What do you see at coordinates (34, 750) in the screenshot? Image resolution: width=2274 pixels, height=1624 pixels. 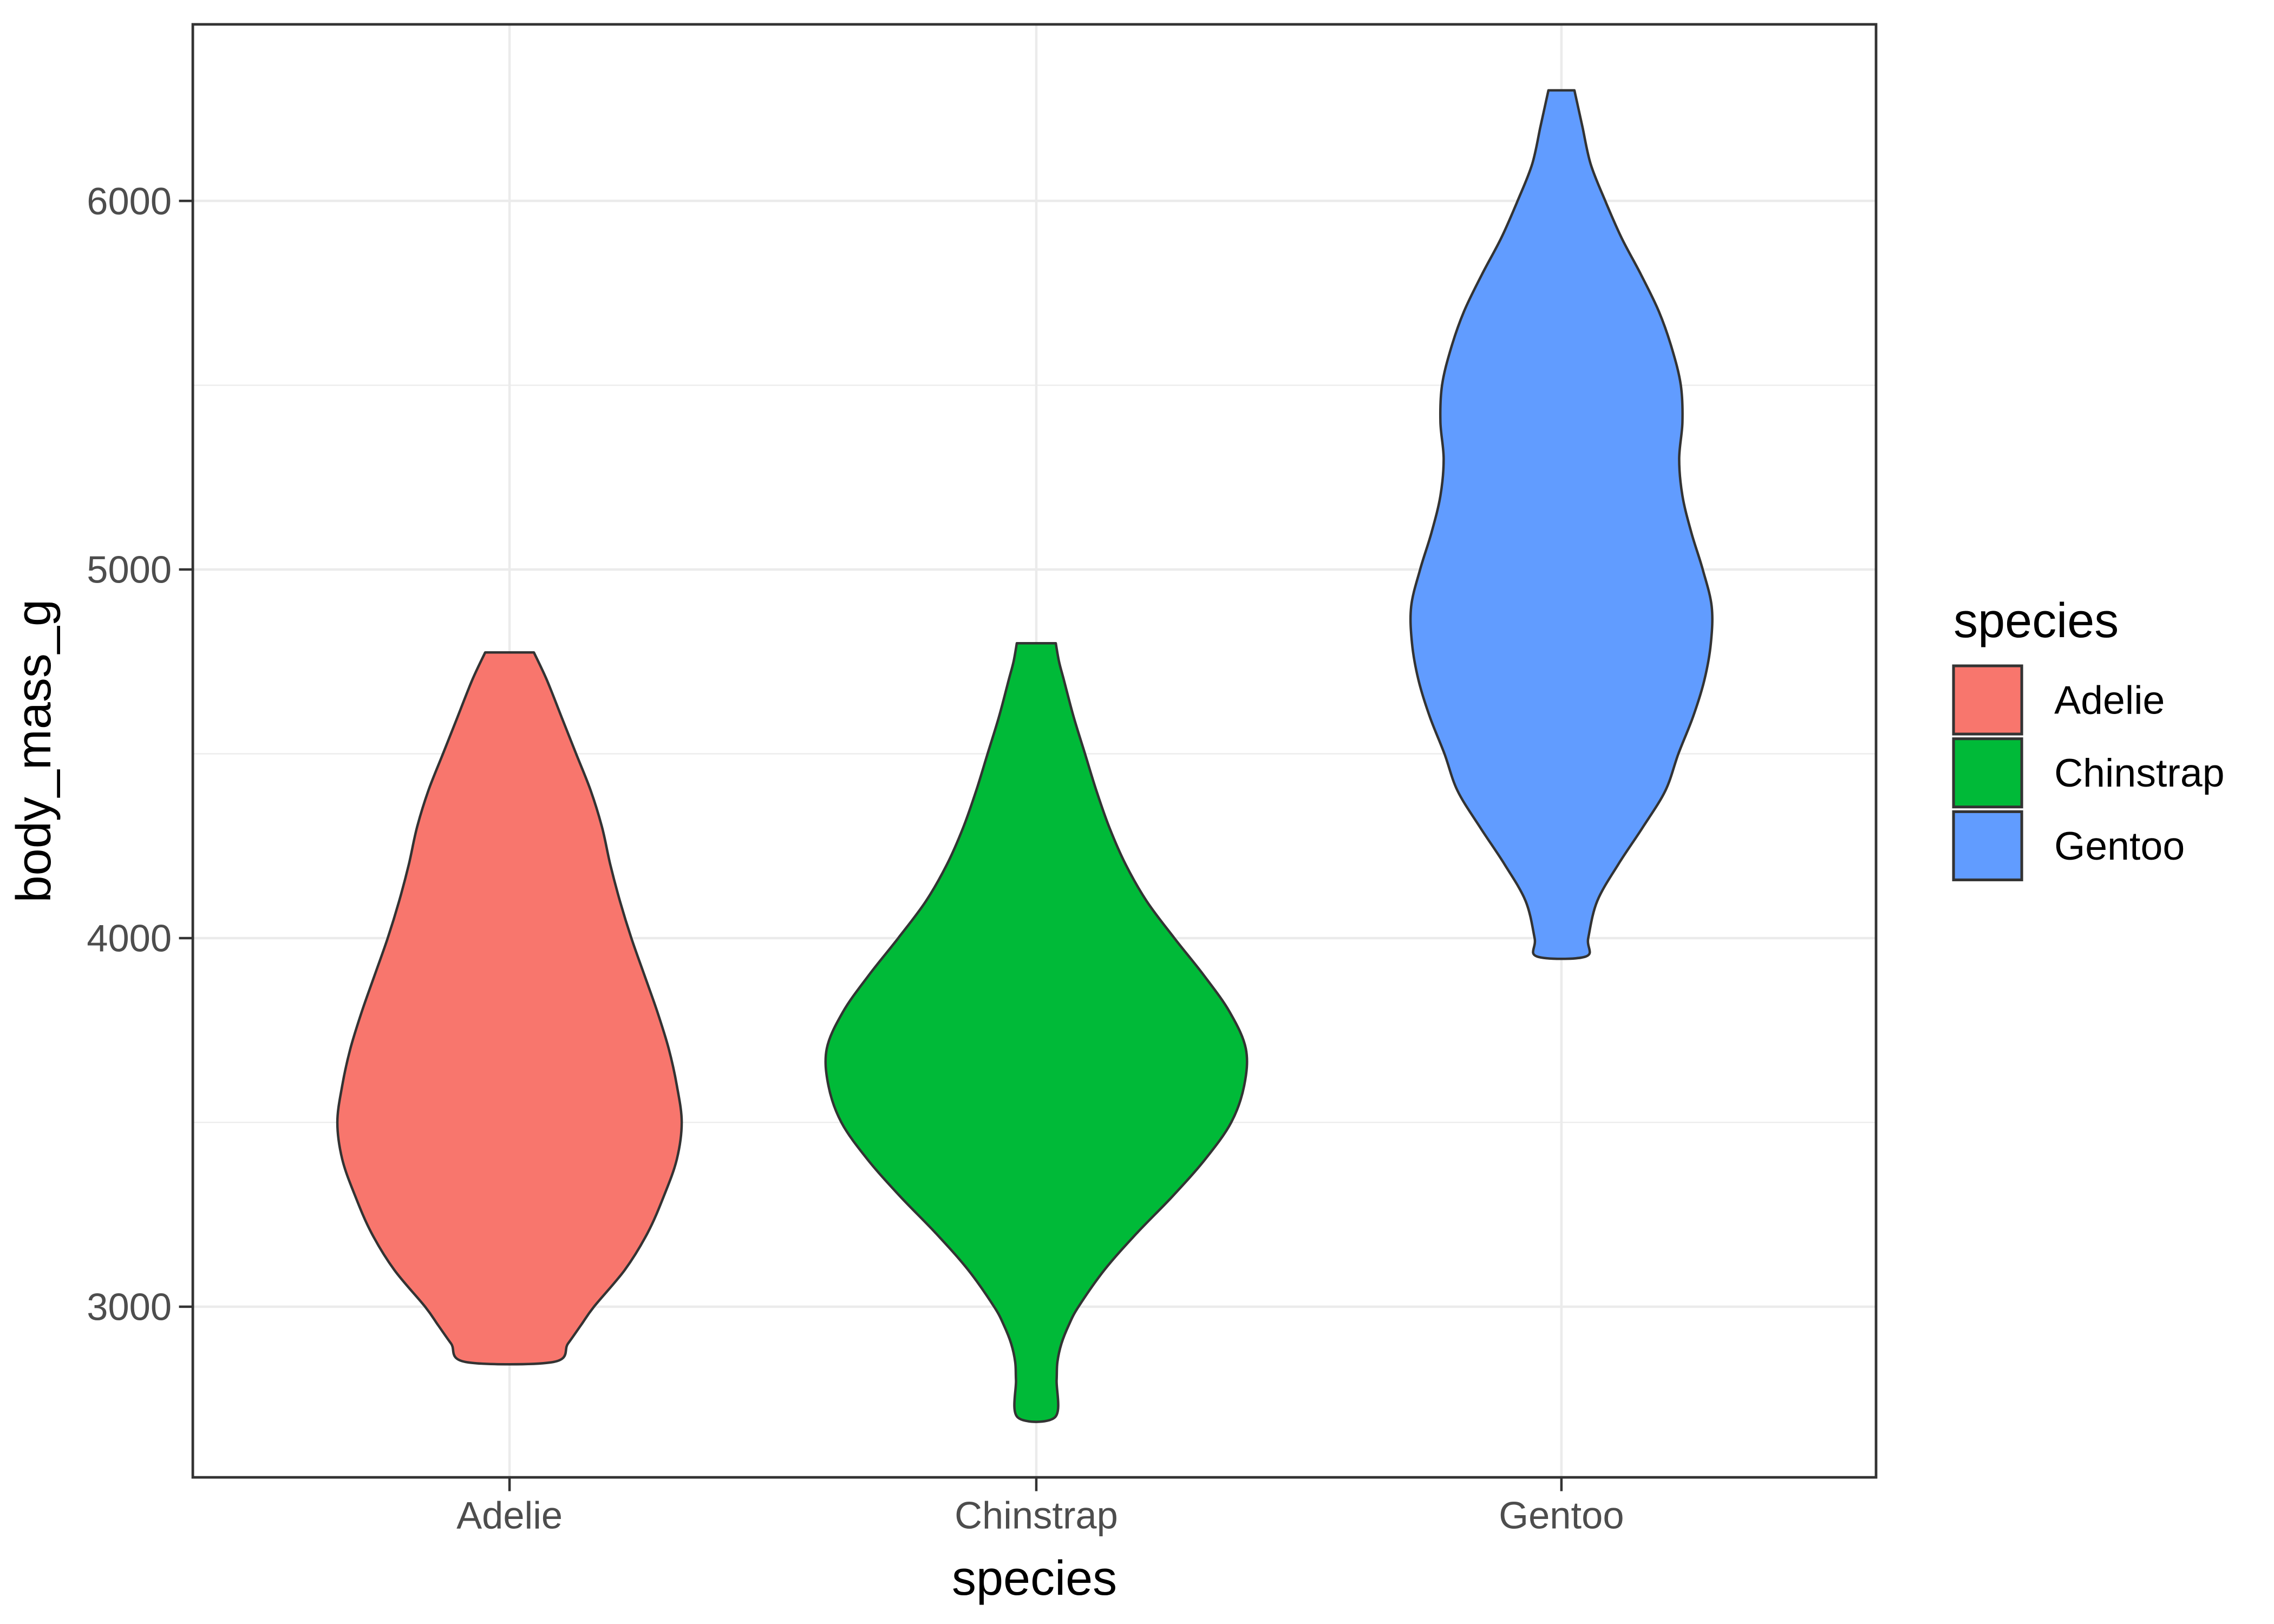 I see `y-axis-title: body_mass_g` at bounding box center [34, 750].